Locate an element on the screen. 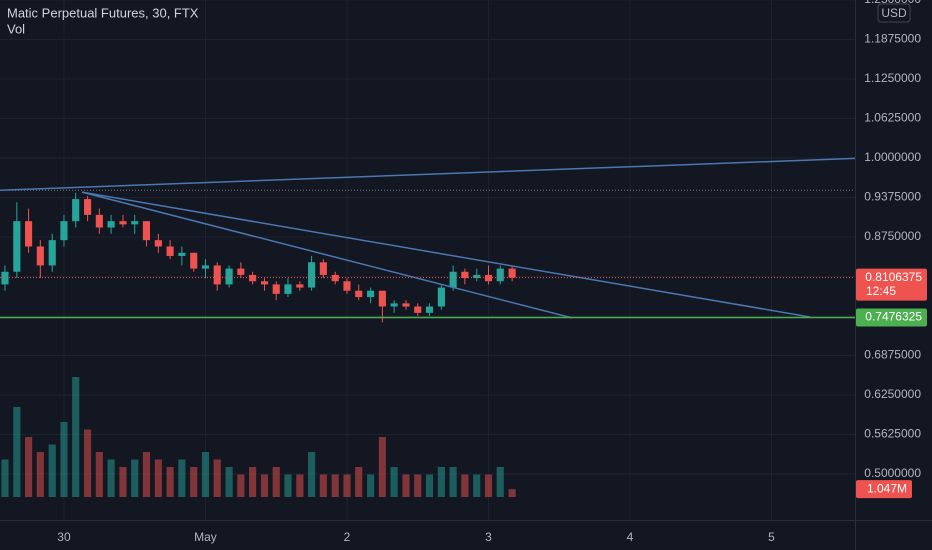  y-tick-label: 0.6875000 is located at coordinates (892, 355).